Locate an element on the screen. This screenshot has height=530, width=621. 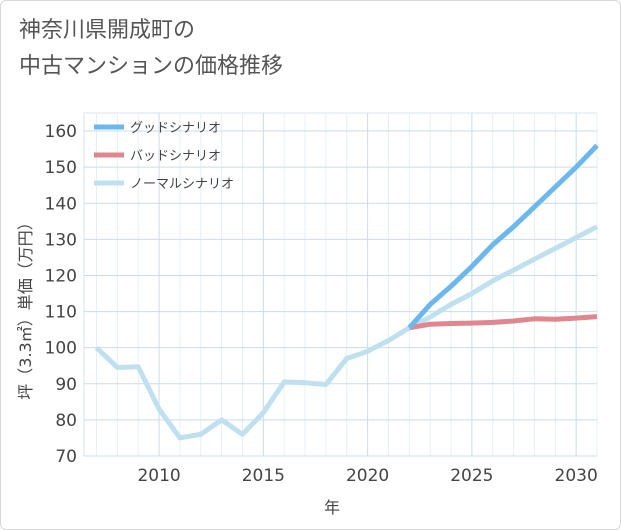
legend-label: バッドシナリオ is located at coordinates (175, 156).